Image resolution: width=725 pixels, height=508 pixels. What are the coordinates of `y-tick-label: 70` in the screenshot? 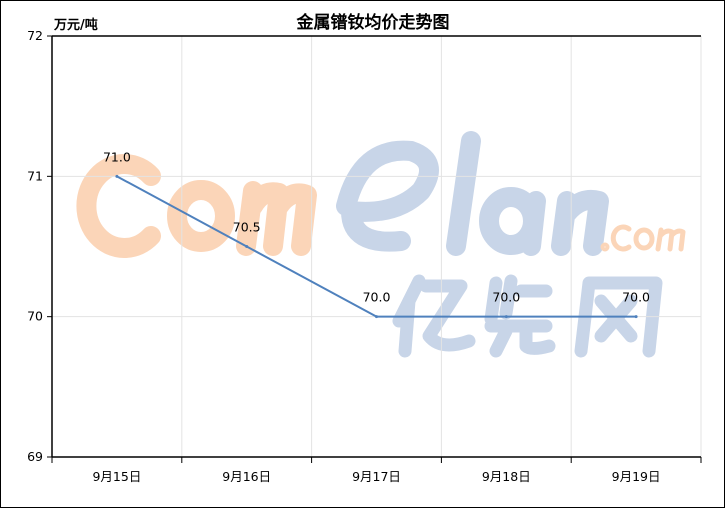 It's located at (35, 316).